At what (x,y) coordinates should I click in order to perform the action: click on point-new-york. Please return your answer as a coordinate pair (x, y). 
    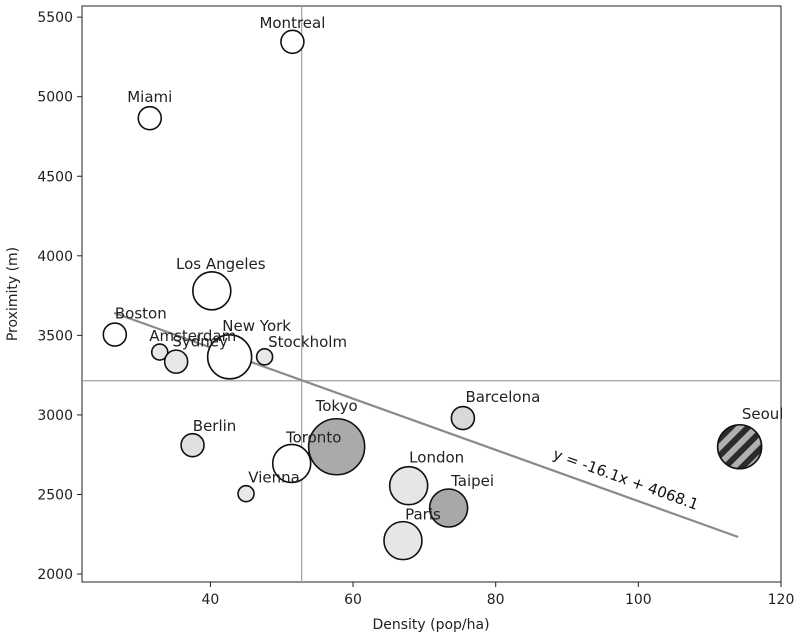
    Looking at the image, I should click on (229, 357).